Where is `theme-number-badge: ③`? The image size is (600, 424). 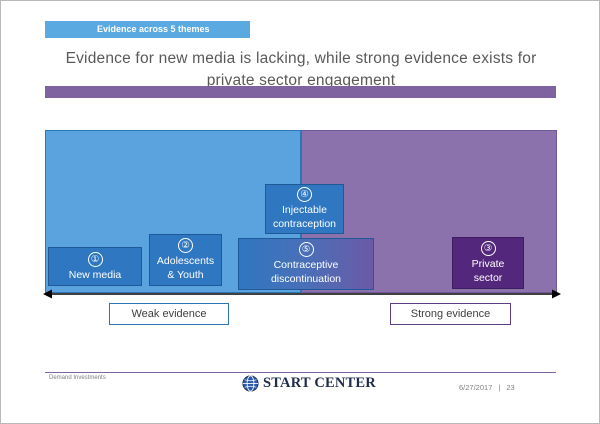
theme-number-badge: ③ is located at coordinates (488, 248).